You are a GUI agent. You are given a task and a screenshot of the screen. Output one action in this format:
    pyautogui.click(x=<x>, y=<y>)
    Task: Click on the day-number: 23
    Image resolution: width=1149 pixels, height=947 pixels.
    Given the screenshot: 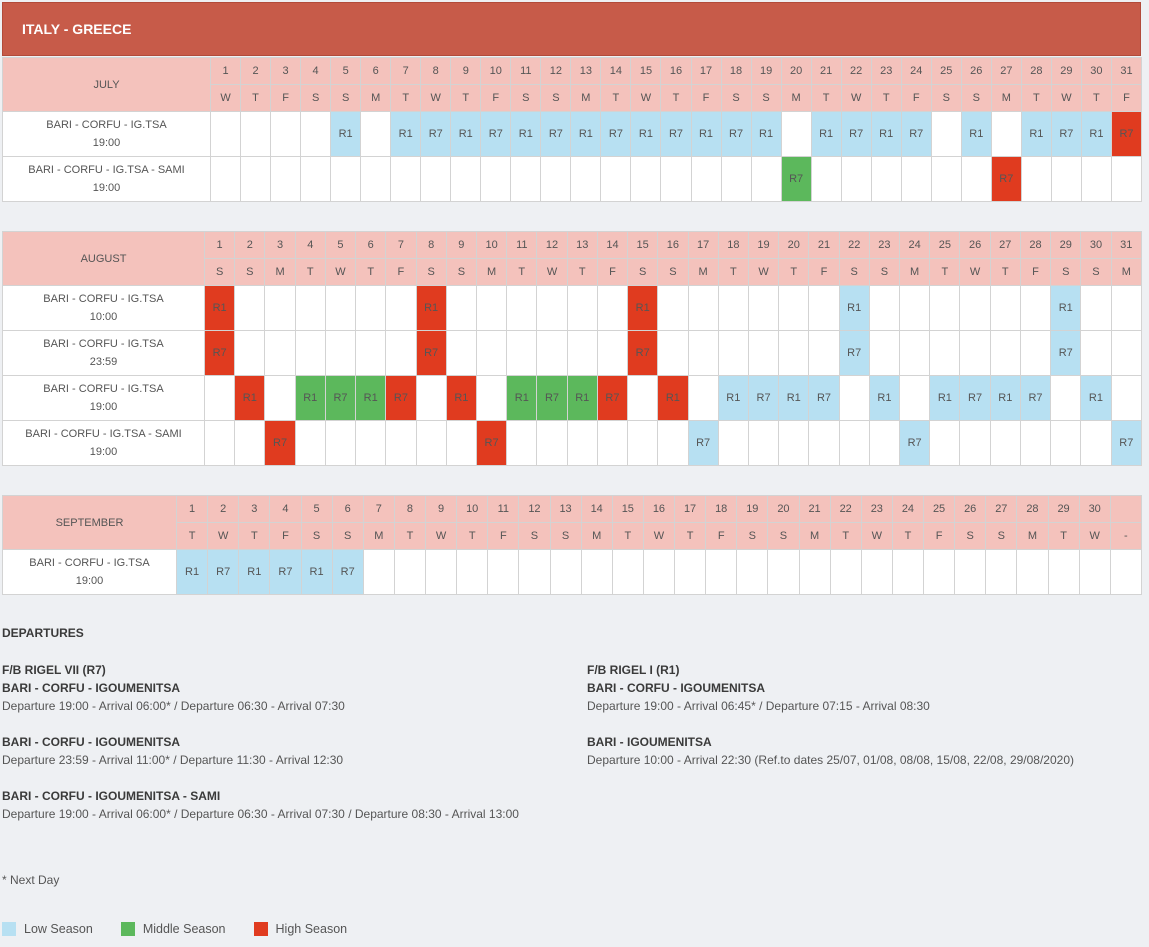 What is the action you would take?
    pyautogui.click(x=886, y=71)
    